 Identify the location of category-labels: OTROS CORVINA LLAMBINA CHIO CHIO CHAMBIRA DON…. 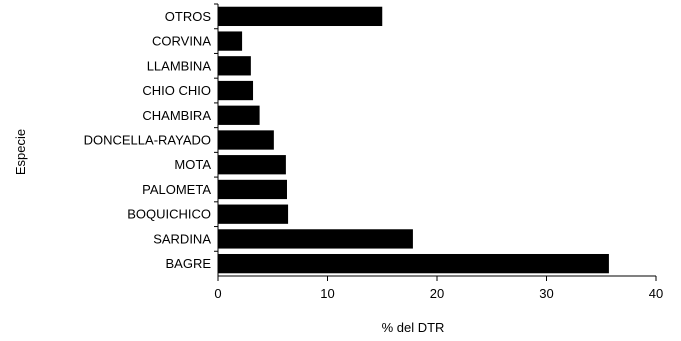
(148, 140).